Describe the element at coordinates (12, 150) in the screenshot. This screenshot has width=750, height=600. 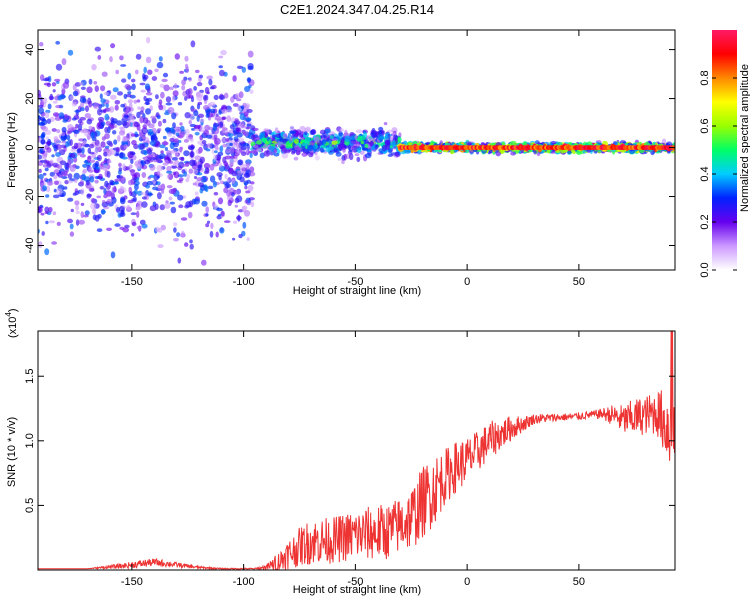
I see `spectrogram-y-label: Frequency (Hz)` at that location.